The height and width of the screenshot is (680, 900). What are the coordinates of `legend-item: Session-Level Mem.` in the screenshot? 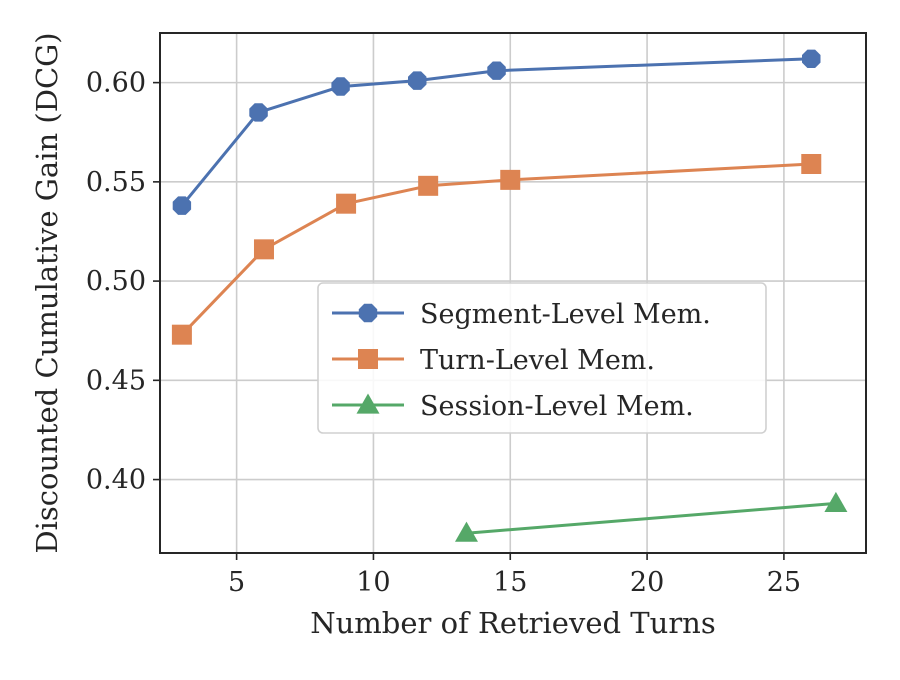 It's located at (513, 406).